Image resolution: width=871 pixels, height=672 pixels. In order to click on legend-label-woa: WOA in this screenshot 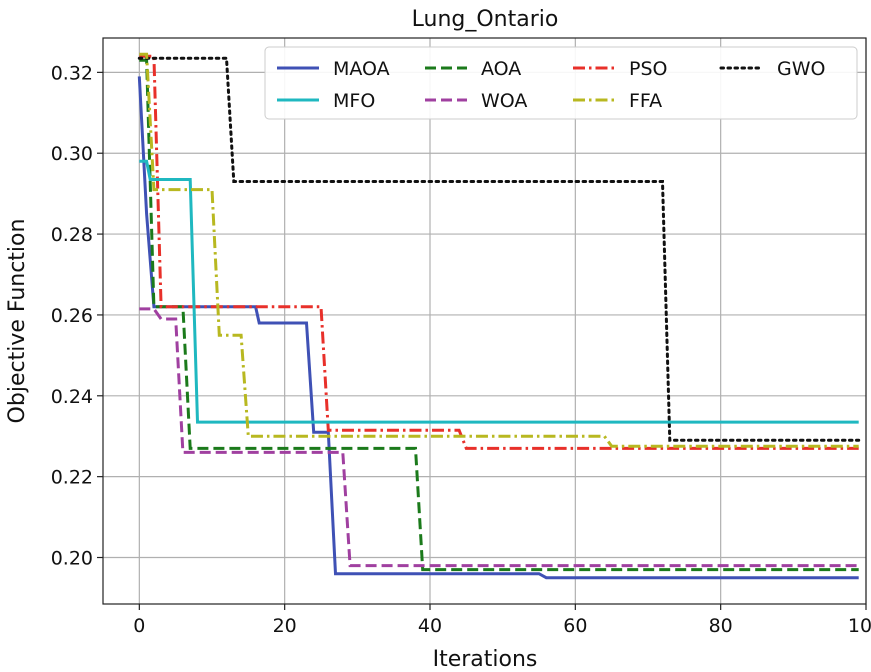, I will do `click(504, 101)`.